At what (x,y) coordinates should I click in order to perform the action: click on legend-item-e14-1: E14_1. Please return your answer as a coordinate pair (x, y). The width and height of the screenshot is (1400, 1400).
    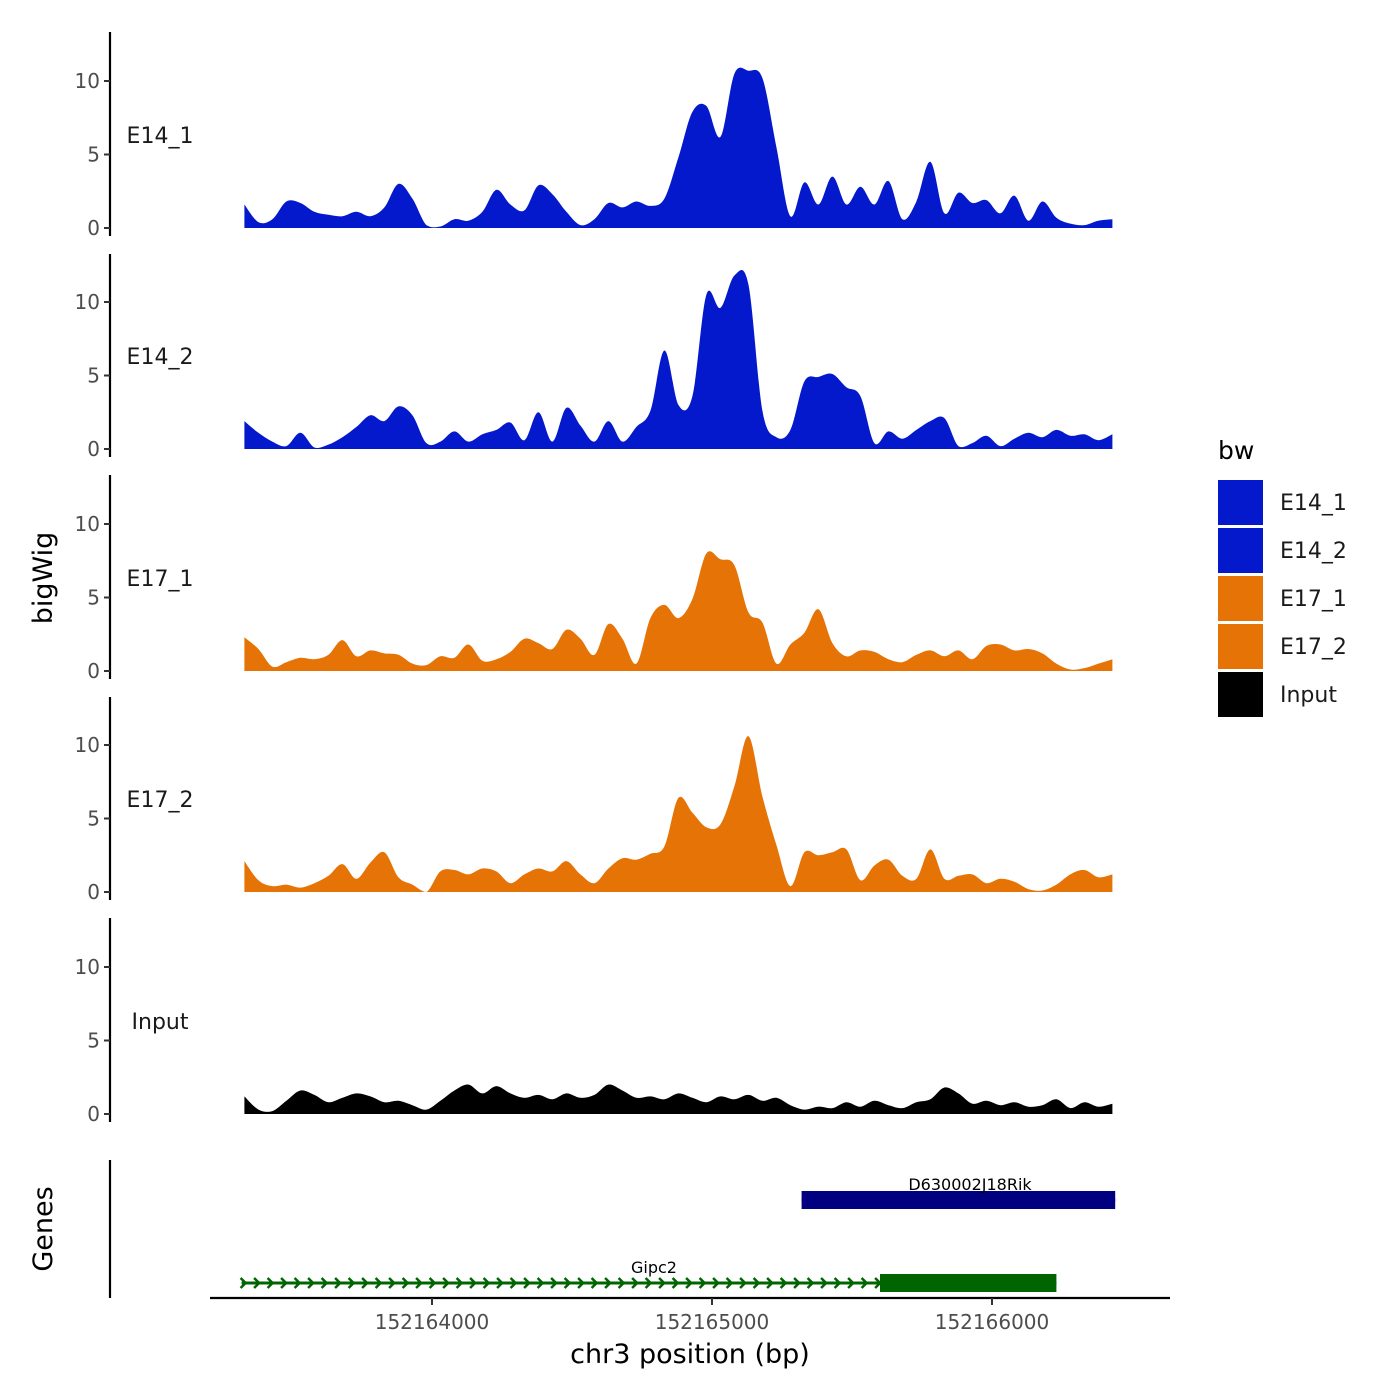
    Looking at the image, I should click on (1282, 502).